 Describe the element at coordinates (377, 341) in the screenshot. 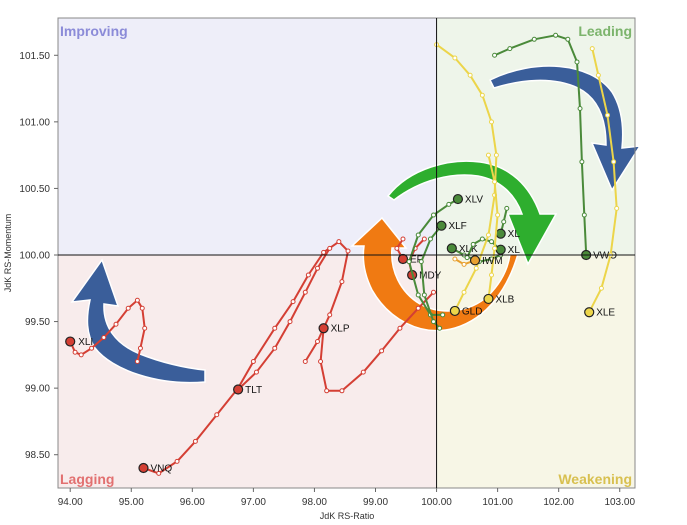

I see `series-xlp: XLP` at that location.